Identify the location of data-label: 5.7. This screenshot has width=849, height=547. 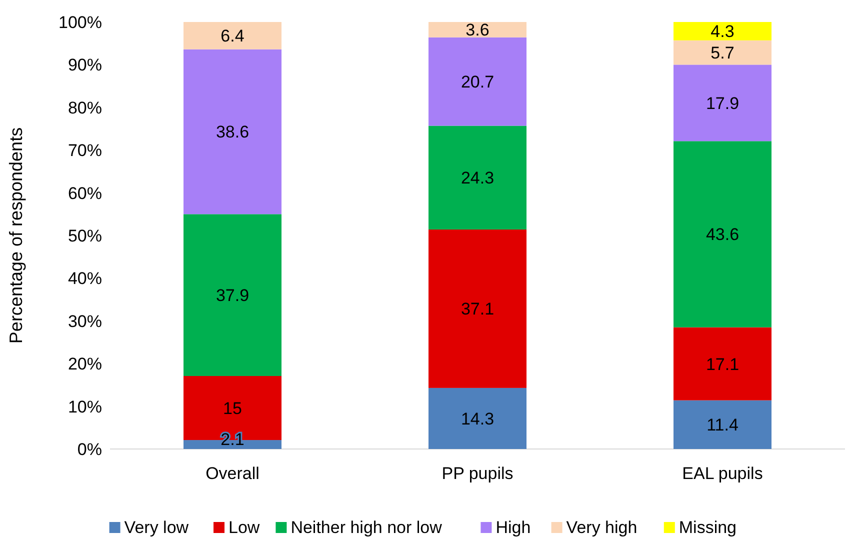
(722, 52).